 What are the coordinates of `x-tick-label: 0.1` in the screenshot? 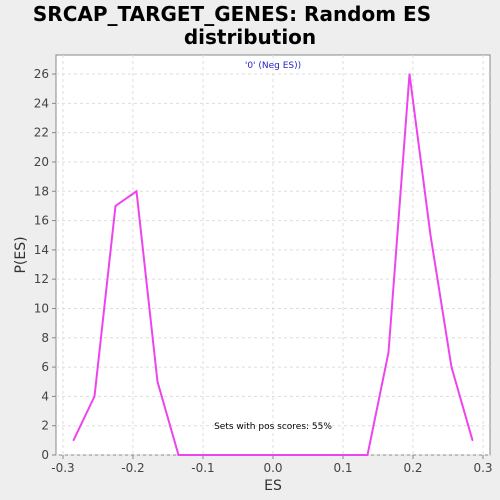 It's located at (342, 468).